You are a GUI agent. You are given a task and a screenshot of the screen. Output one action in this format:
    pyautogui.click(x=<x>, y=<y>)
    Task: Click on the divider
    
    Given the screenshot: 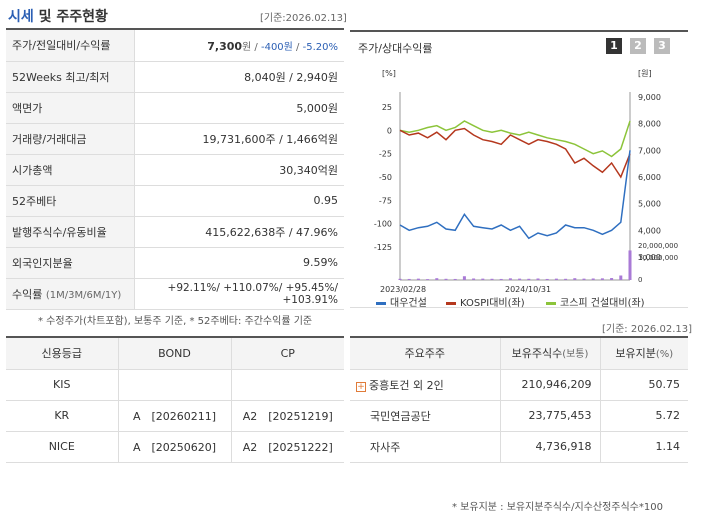 What is the action you would take?
    pyautogui.click(x=175, y=29)
    